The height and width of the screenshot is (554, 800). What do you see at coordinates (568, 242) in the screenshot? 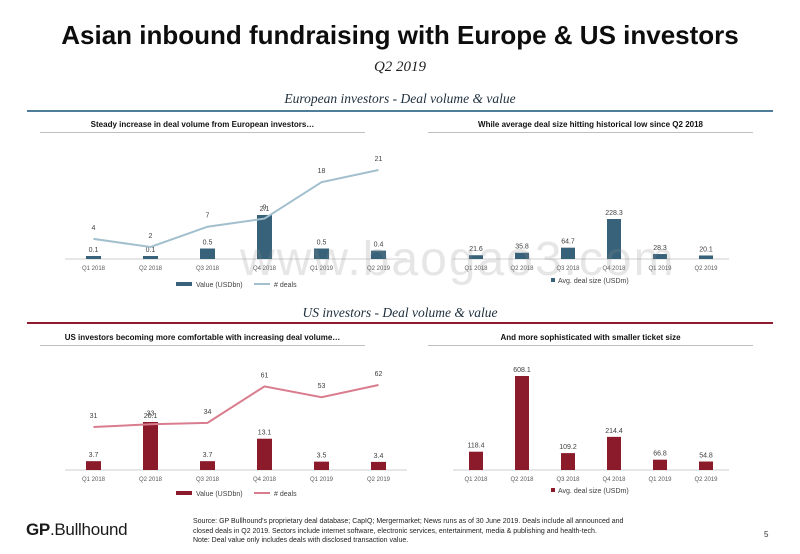
I see `bar-value-label: 64.7` at bounding box center [568, 242].